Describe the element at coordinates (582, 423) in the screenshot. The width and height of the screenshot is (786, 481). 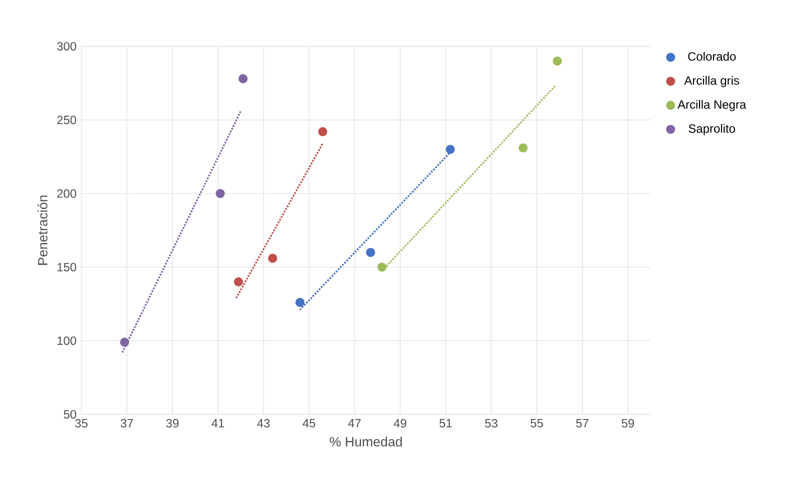
I see `x-tick-label: 57` at that location.